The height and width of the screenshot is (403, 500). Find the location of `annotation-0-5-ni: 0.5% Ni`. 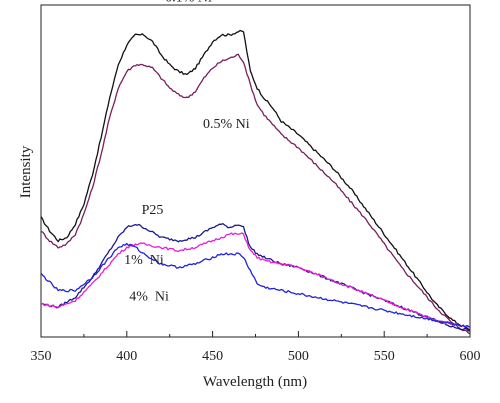

annotation-0-5-ni: 0.5% Ni is located at coordinates (226, 124).